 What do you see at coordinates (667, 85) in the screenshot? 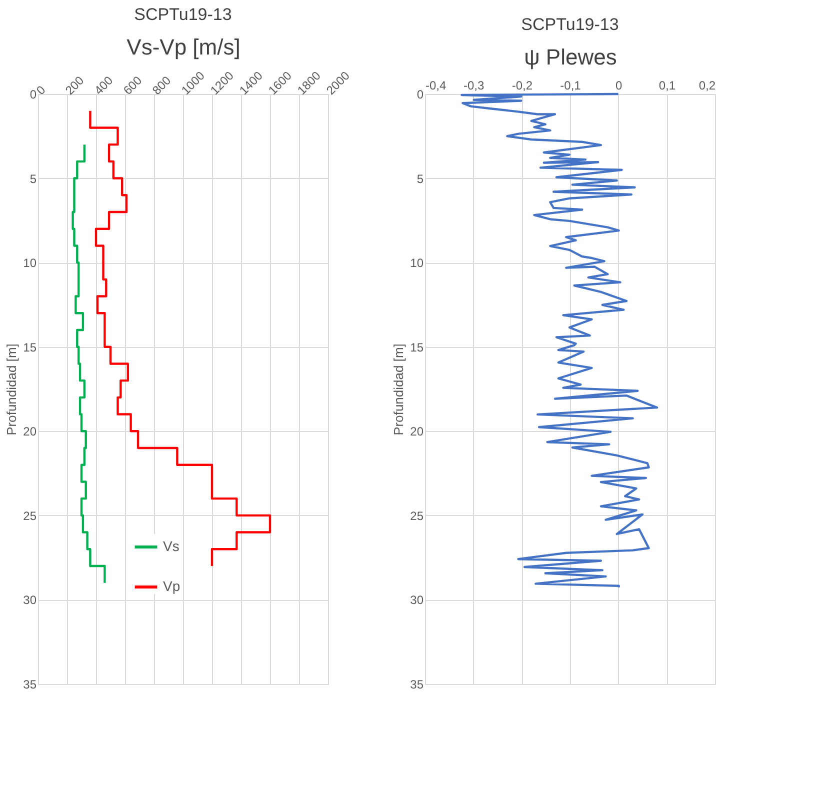
I see `x-tick-label: 0,1` at bounding box center [667, 85].